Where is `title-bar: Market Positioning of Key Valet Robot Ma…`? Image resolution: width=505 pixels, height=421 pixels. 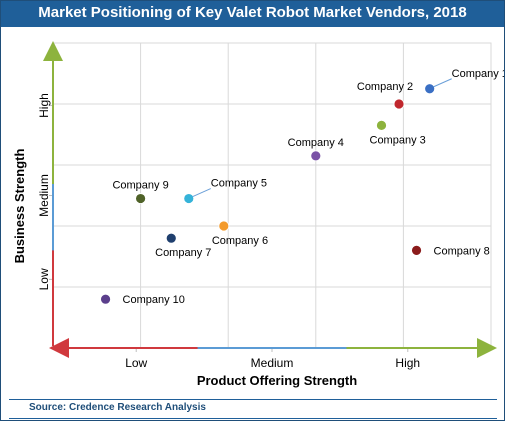
title-bar: Market Positioning of Key Valet Robot Ma… is located at coordinates (252, 14).